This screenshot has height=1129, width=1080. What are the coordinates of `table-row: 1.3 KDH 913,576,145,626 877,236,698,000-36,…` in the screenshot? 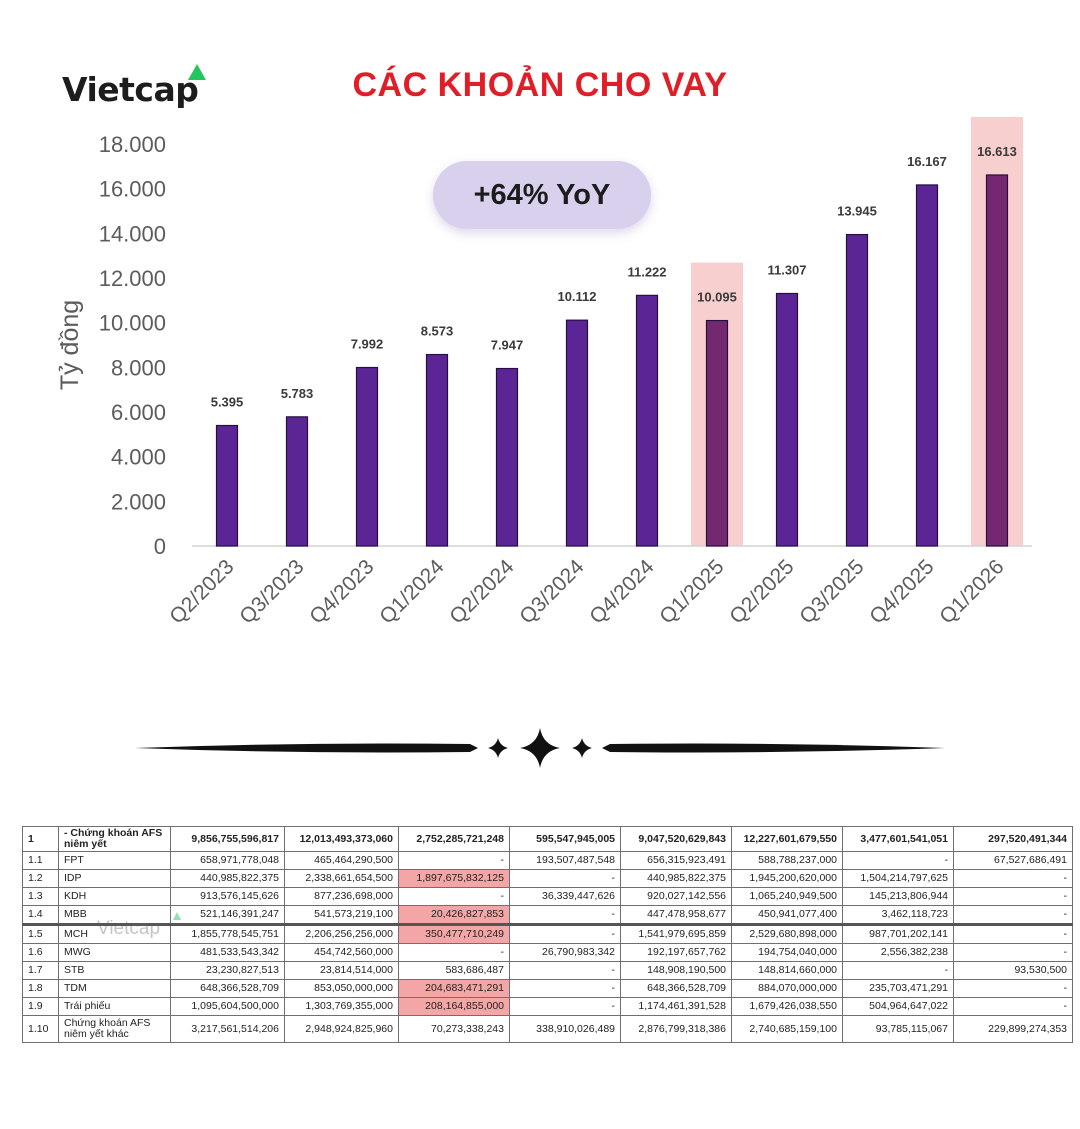 It's located at (547, 896).